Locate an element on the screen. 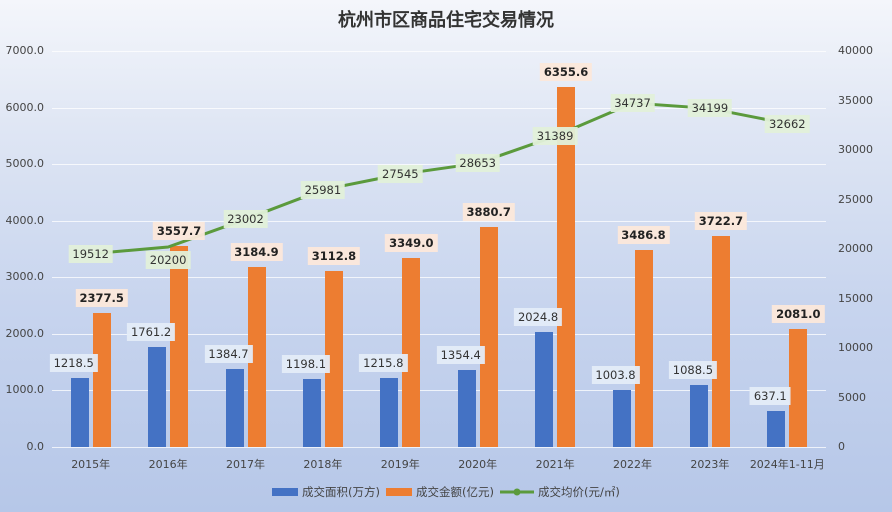 The image size is (892, 512). data-label-price: 19512 is located at coordinates (90, 253).